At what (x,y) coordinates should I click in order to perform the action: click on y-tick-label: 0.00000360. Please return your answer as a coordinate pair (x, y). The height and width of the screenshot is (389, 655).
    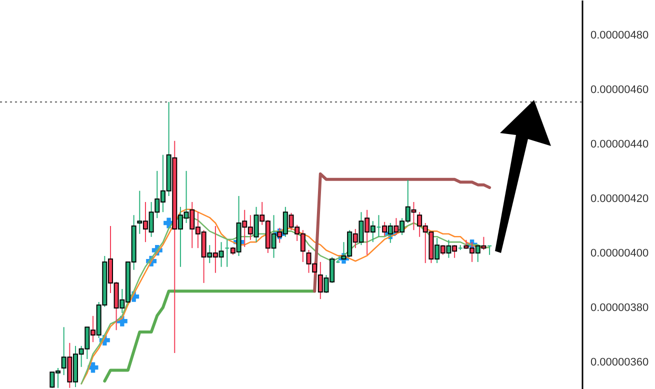
    Looking at the image, I should click on (619, 362).